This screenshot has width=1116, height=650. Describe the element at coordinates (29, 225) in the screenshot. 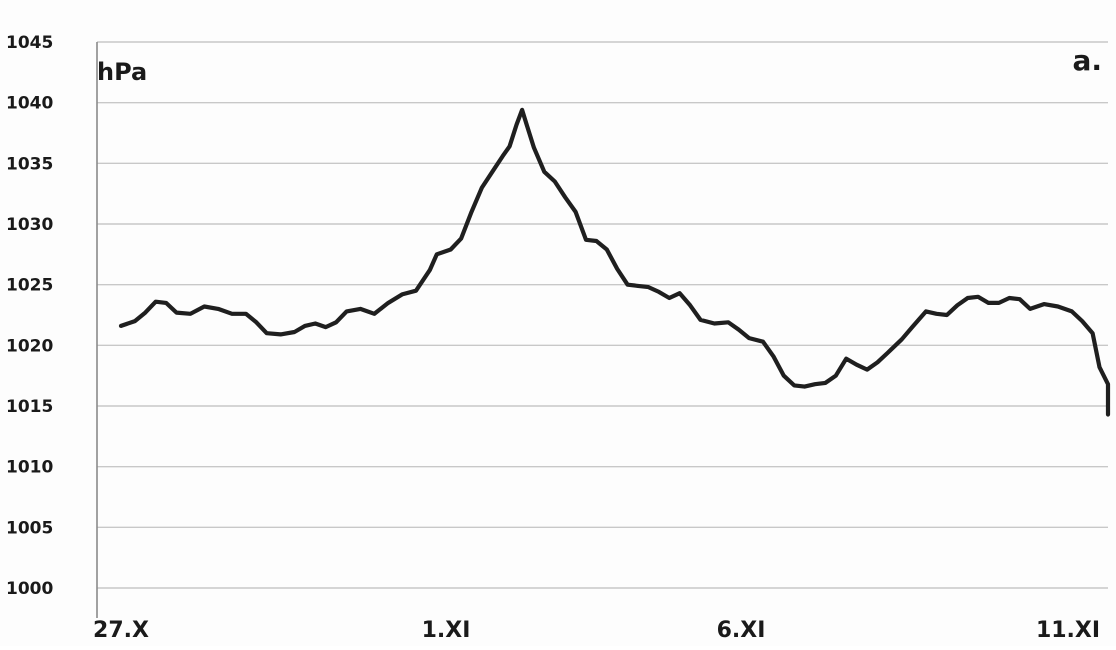

I see `y-tick-label: 1030` at that location.